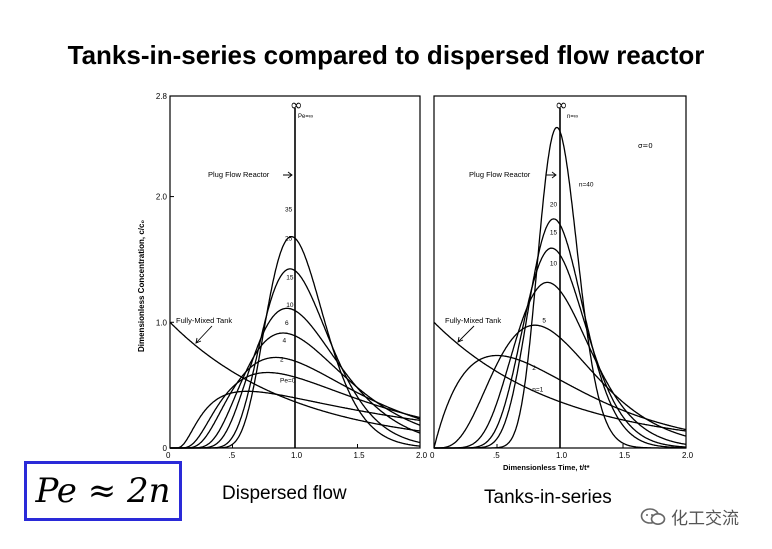  What do you see at coordinates (141, 286) in the screenshot?
I see `left-y-axis-title: Dimensionless Concentration, c/c₀` at bounding box center [141, 286].